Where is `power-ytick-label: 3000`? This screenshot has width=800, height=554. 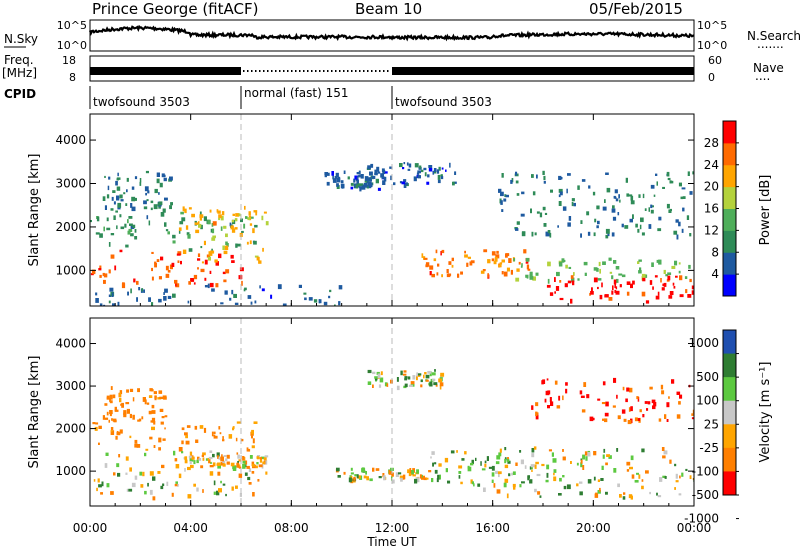
power-ytick-label: 3000 is located at coordinates (70, 184).